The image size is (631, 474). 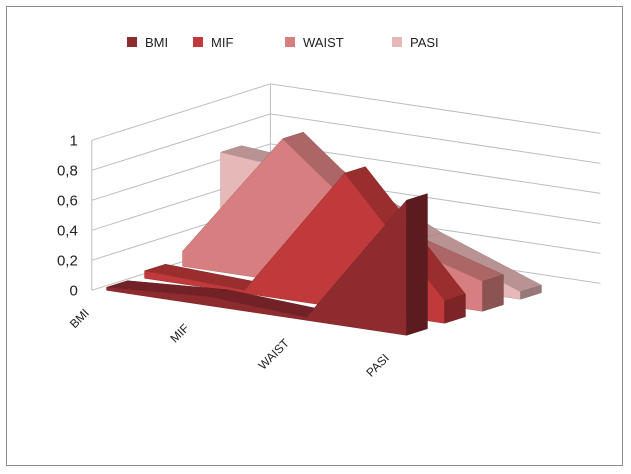 What do you see at coordinates (273, 354) in the screenshot?
I see `x-category-label: WAIST` at bounding box center [273, 354].